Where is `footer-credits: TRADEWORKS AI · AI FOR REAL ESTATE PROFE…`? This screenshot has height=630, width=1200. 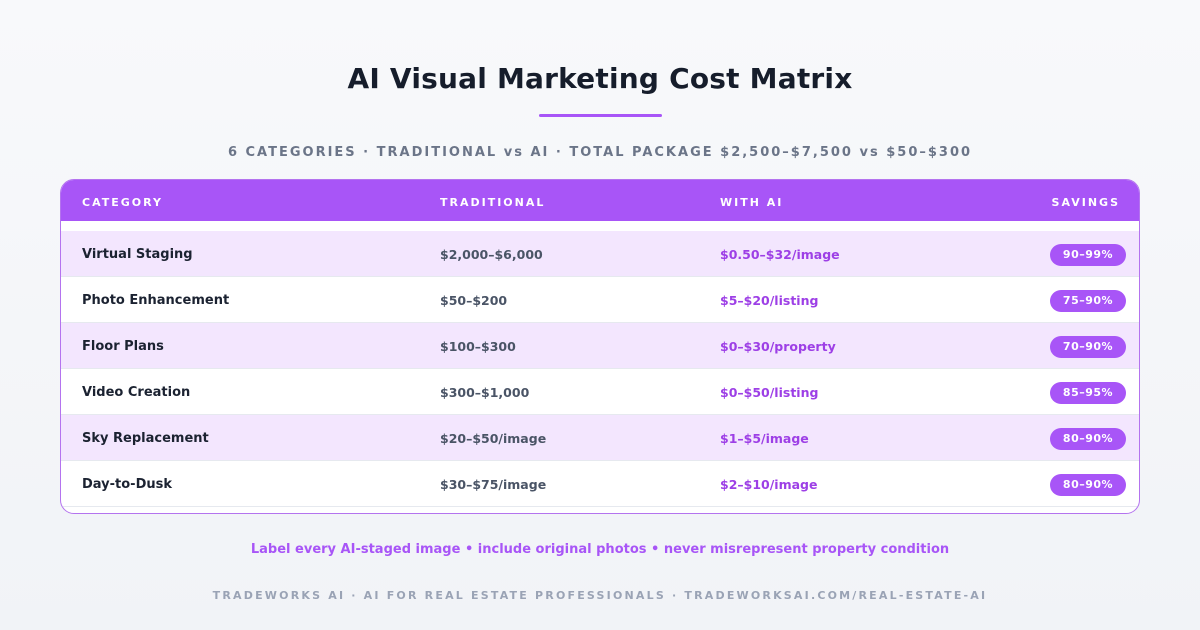 footer-credits: TRADEWORKS AI · AI FOR REAL ESTATE PROFE… is located at coordinates (600, 595).